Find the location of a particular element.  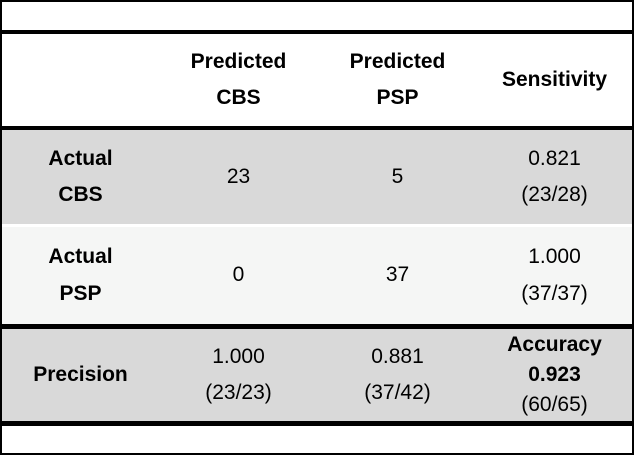

row-label-actual-psp-line2: PSP is located at coordinates (80, 293).